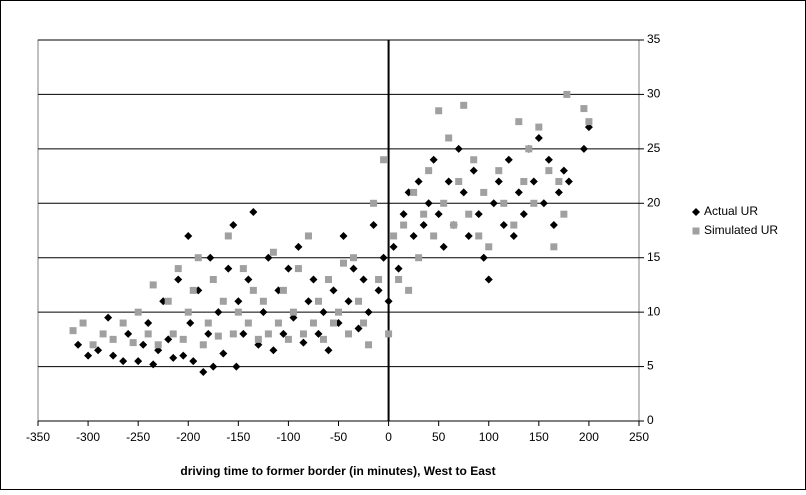  Describe the element at coordinates (589, 437) in the screenshot. I see `x-tick-label: 200` at that location.